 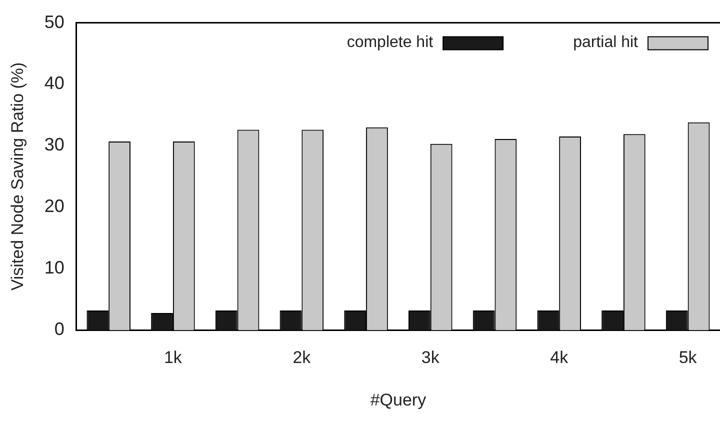 What do you see at coordinates (606, 43) in the screenshot?
I see `legend-label: partial hit` at bounding box center [606, 43].